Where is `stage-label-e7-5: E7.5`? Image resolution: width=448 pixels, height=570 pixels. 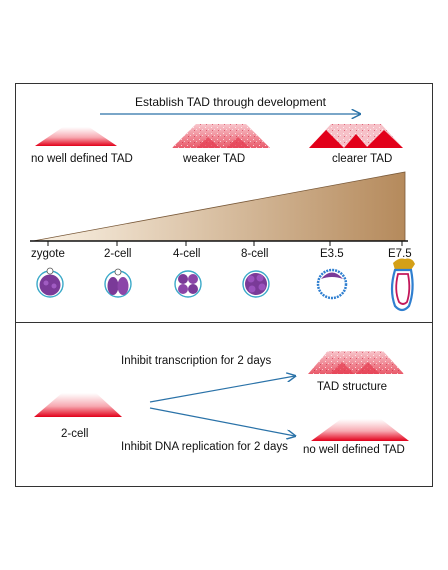
stage-label-e7-5: E7.5 is located at coordinates (400, 254).